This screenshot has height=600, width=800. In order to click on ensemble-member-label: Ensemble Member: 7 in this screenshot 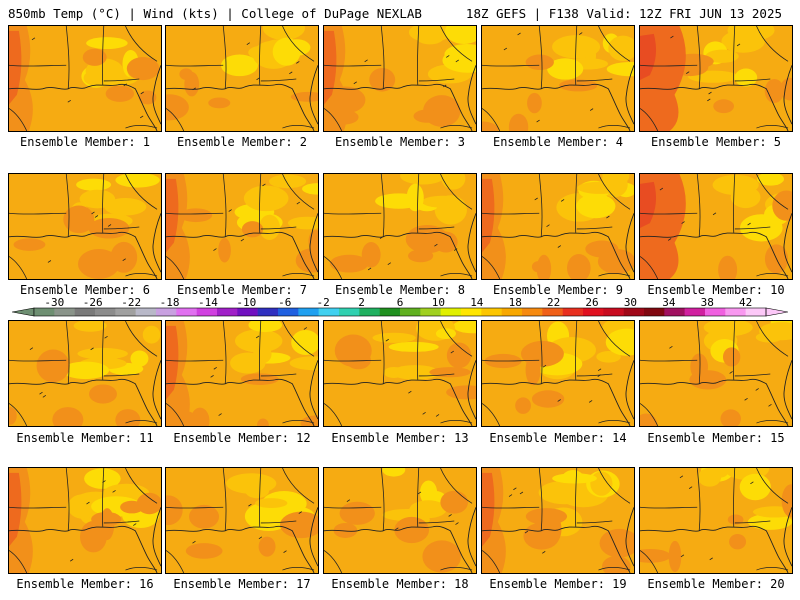, I will do `click(242, 290)`.